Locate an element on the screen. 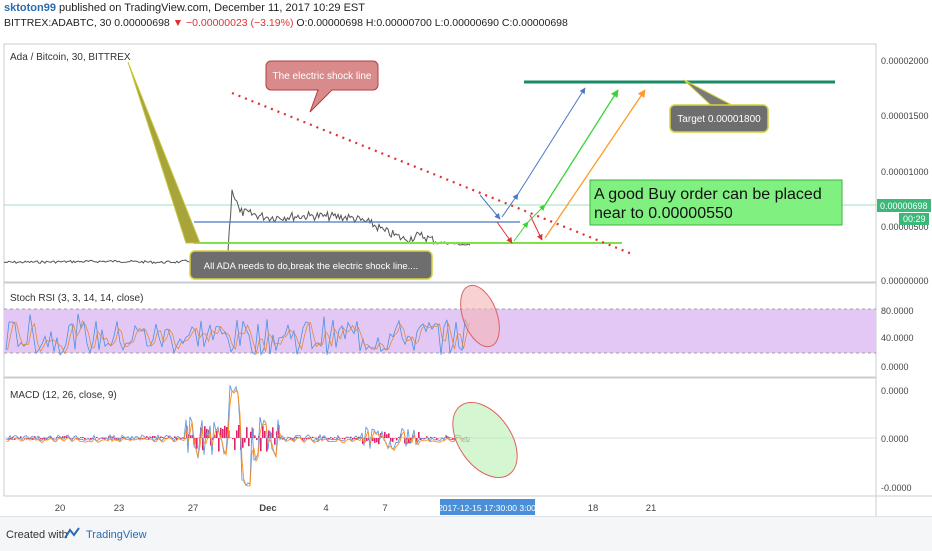  x-tick: Dec is located at coordinates (267, 508).